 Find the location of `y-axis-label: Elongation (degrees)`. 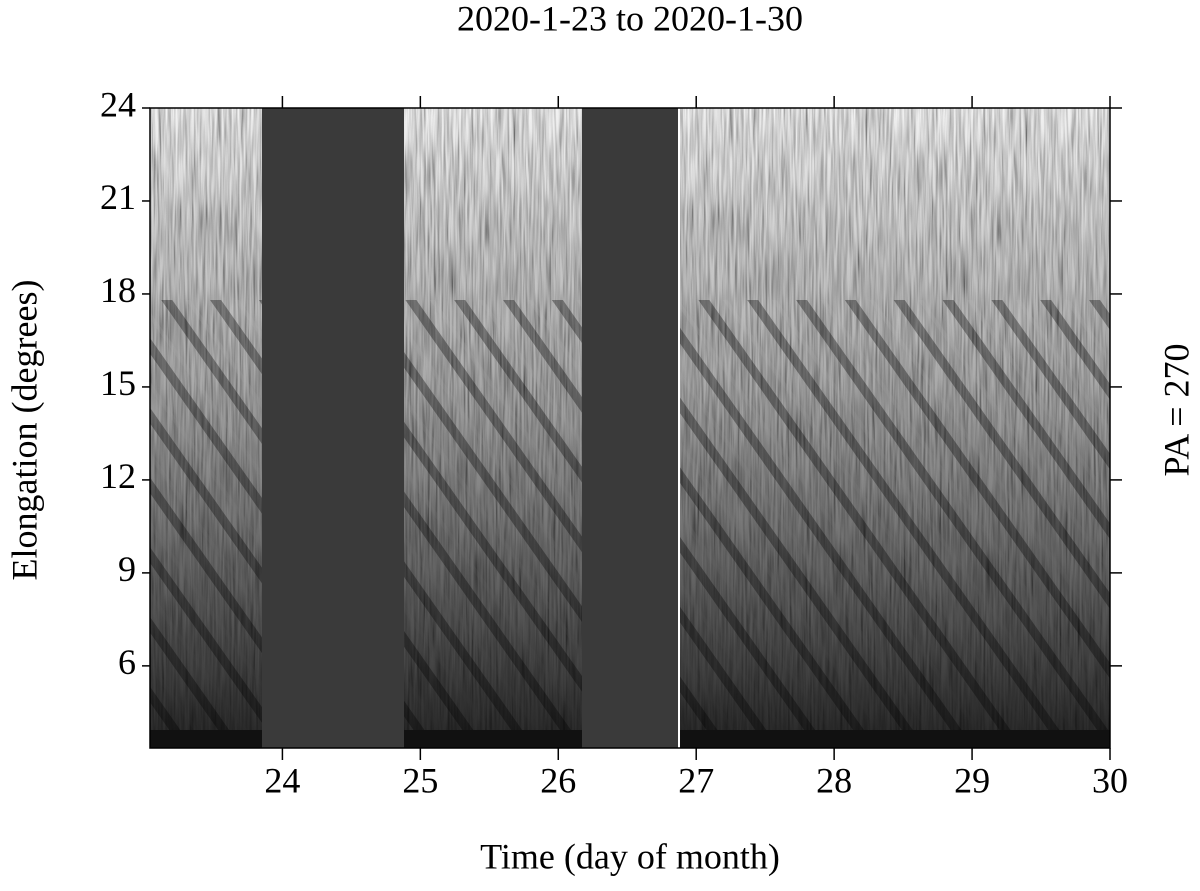

y-axis-label: Elongation (degrees) is located at coordinates (24, 430).